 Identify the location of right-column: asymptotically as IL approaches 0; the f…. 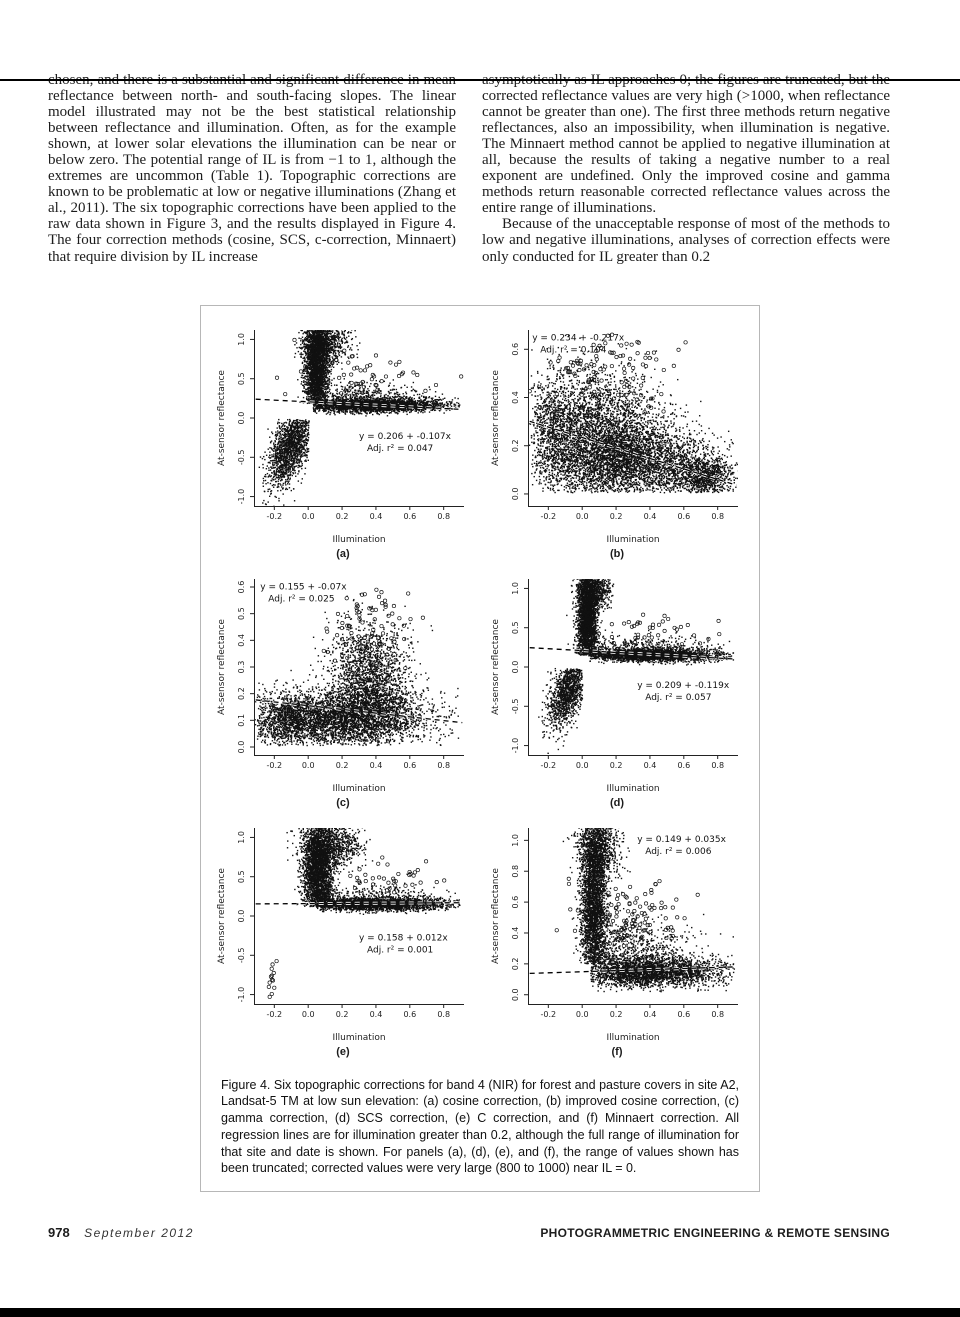
(686, 168).